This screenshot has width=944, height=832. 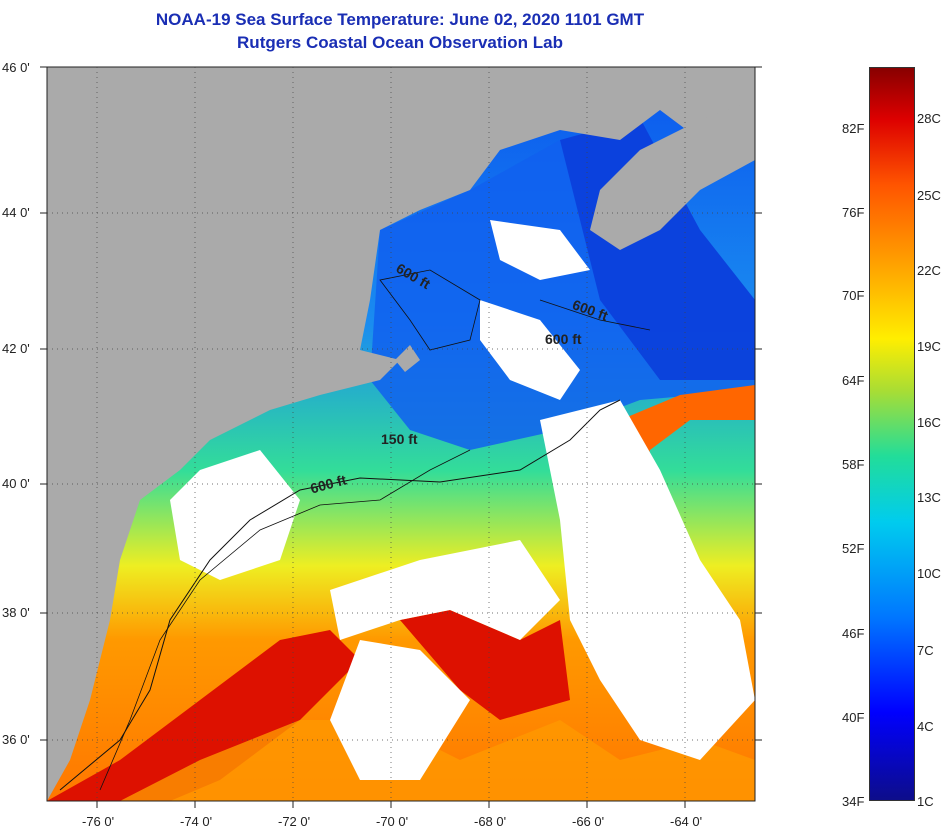 What do you see at coordinates (929, 195) in the screenshot?
I see `colorbar-c-label: 25C` at bounding box center [929, 195].